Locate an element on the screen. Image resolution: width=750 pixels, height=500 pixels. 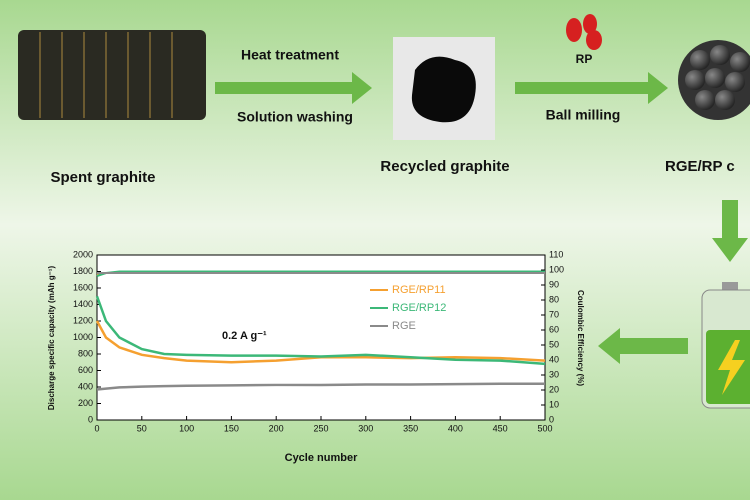
label: Recycled graphite is located at coordinates (444, 166).